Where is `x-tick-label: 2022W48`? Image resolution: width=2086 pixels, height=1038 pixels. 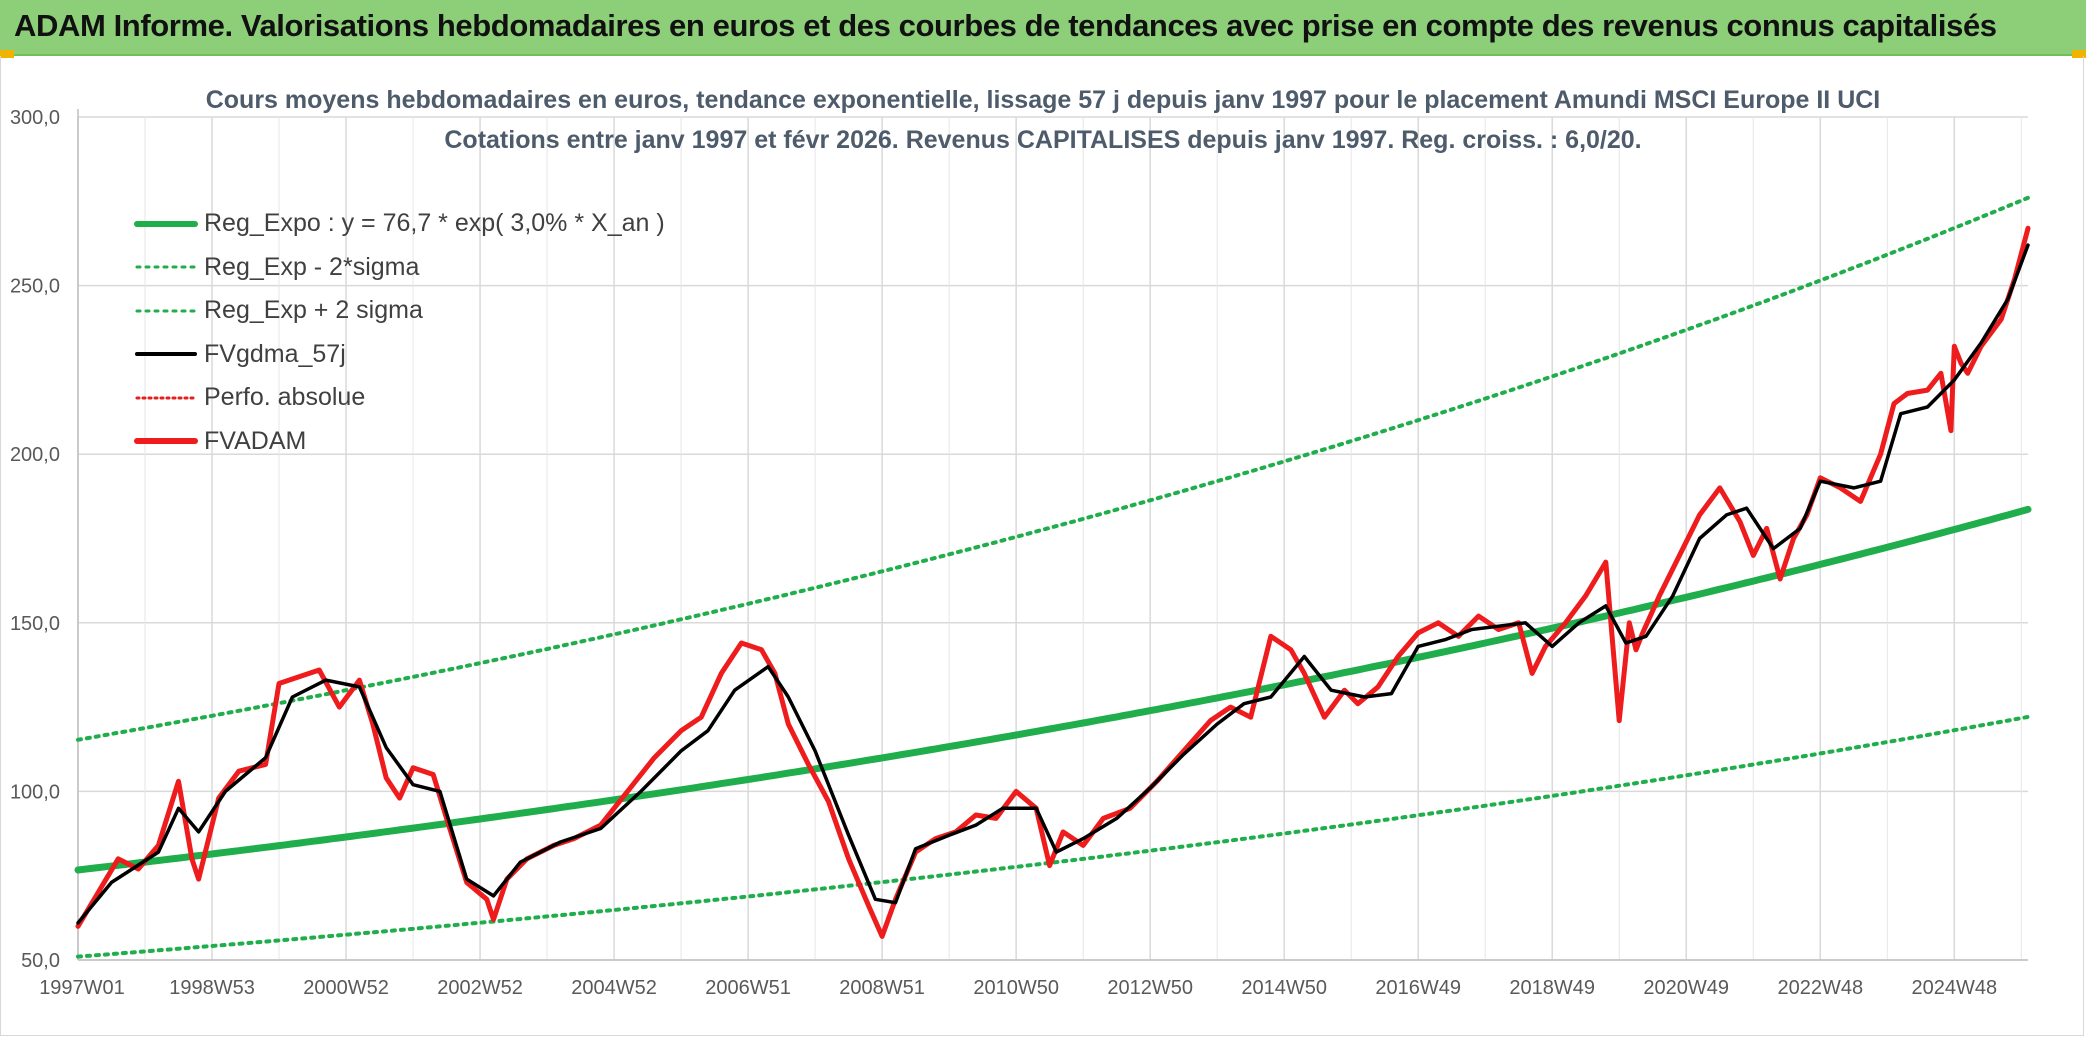 x-tick-label: 2022W48 is located at coordinates (1820, 988).